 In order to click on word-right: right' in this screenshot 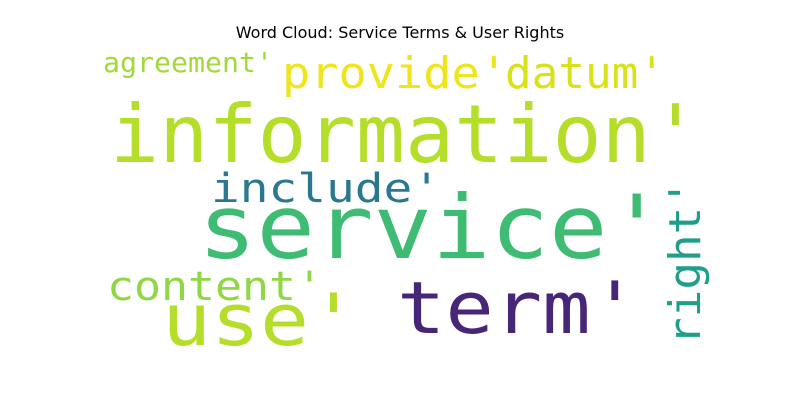, I will do `click(685, 262)`.